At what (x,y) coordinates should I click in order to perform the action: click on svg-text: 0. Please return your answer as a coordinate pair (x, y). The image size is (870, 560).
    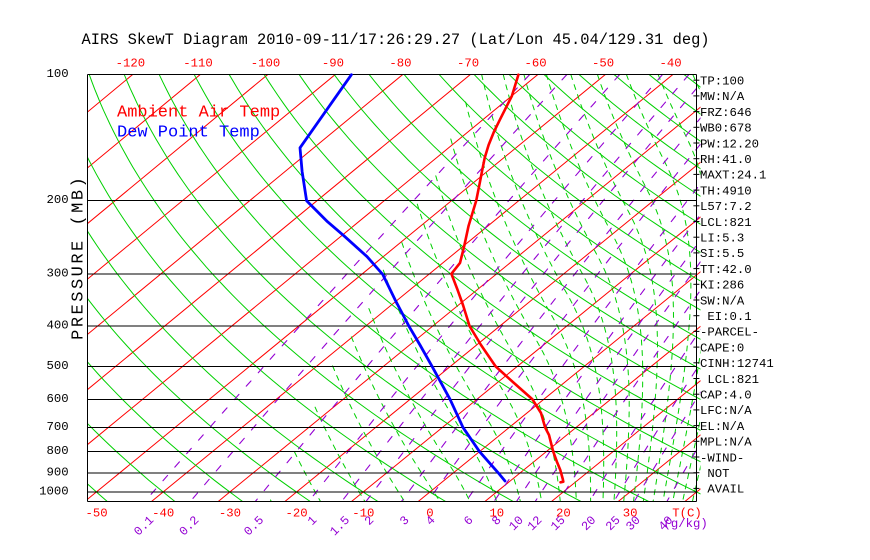
    Looking at the image, I should click on (429, 514).